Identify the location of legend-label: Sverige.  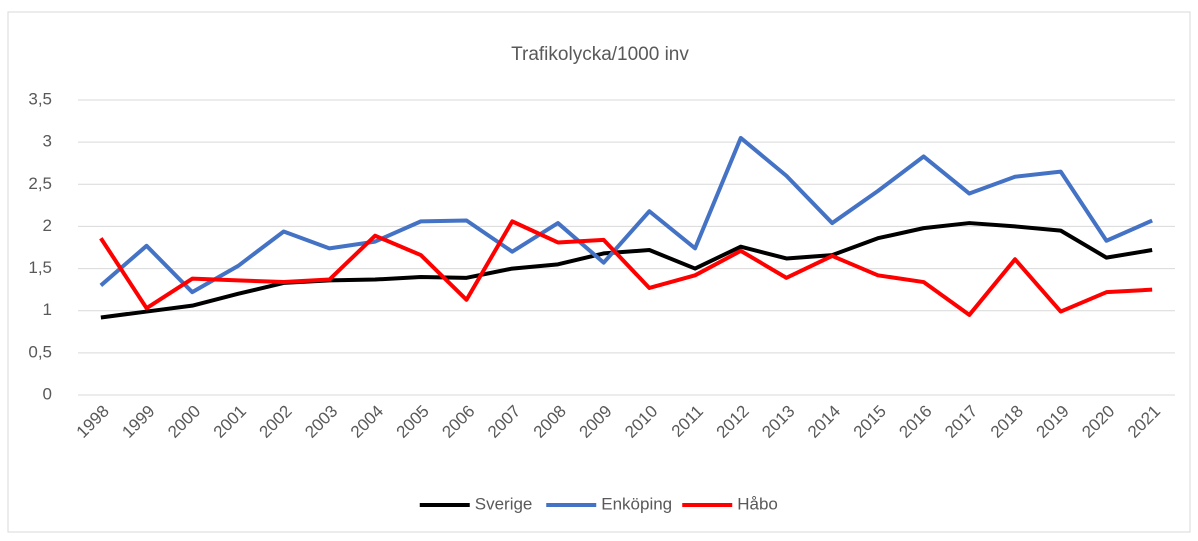
(504, 503).